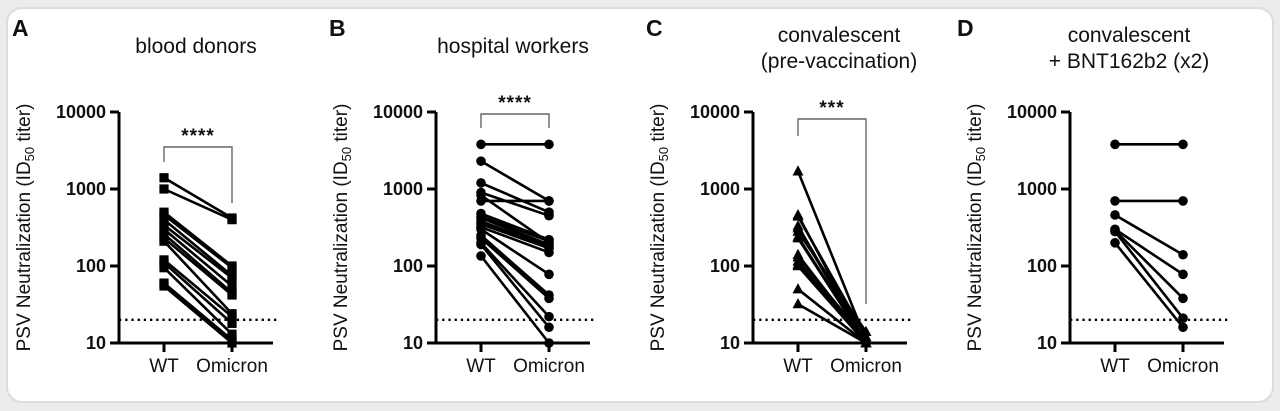 The height and width of the screenshot is (411, 1280). What do you see at coordinates (337, 28) in the screenshot?
I see `panel-letter: B` at bounding box center [337, 28].